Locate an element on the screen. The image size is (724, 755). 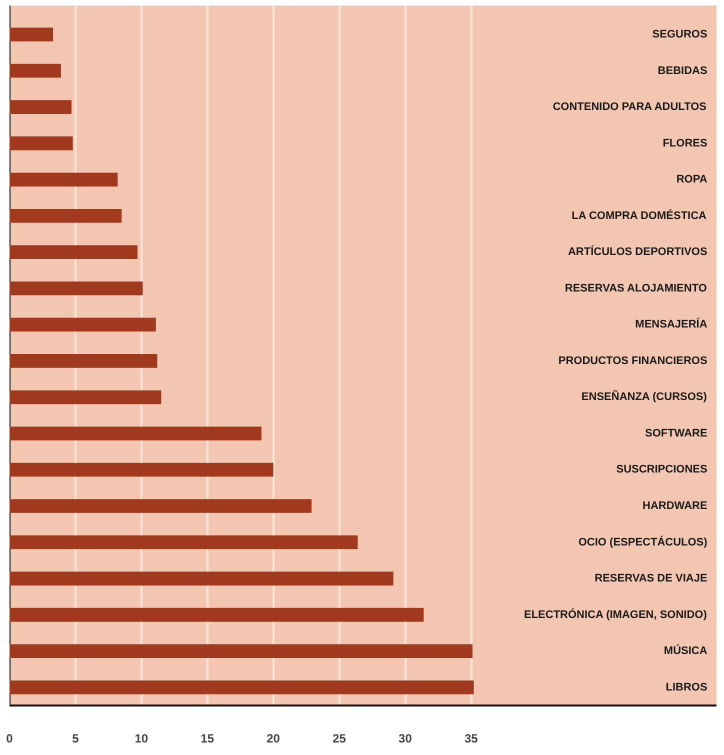
x-tick-label: 15 is located at coordinates (207, 739).